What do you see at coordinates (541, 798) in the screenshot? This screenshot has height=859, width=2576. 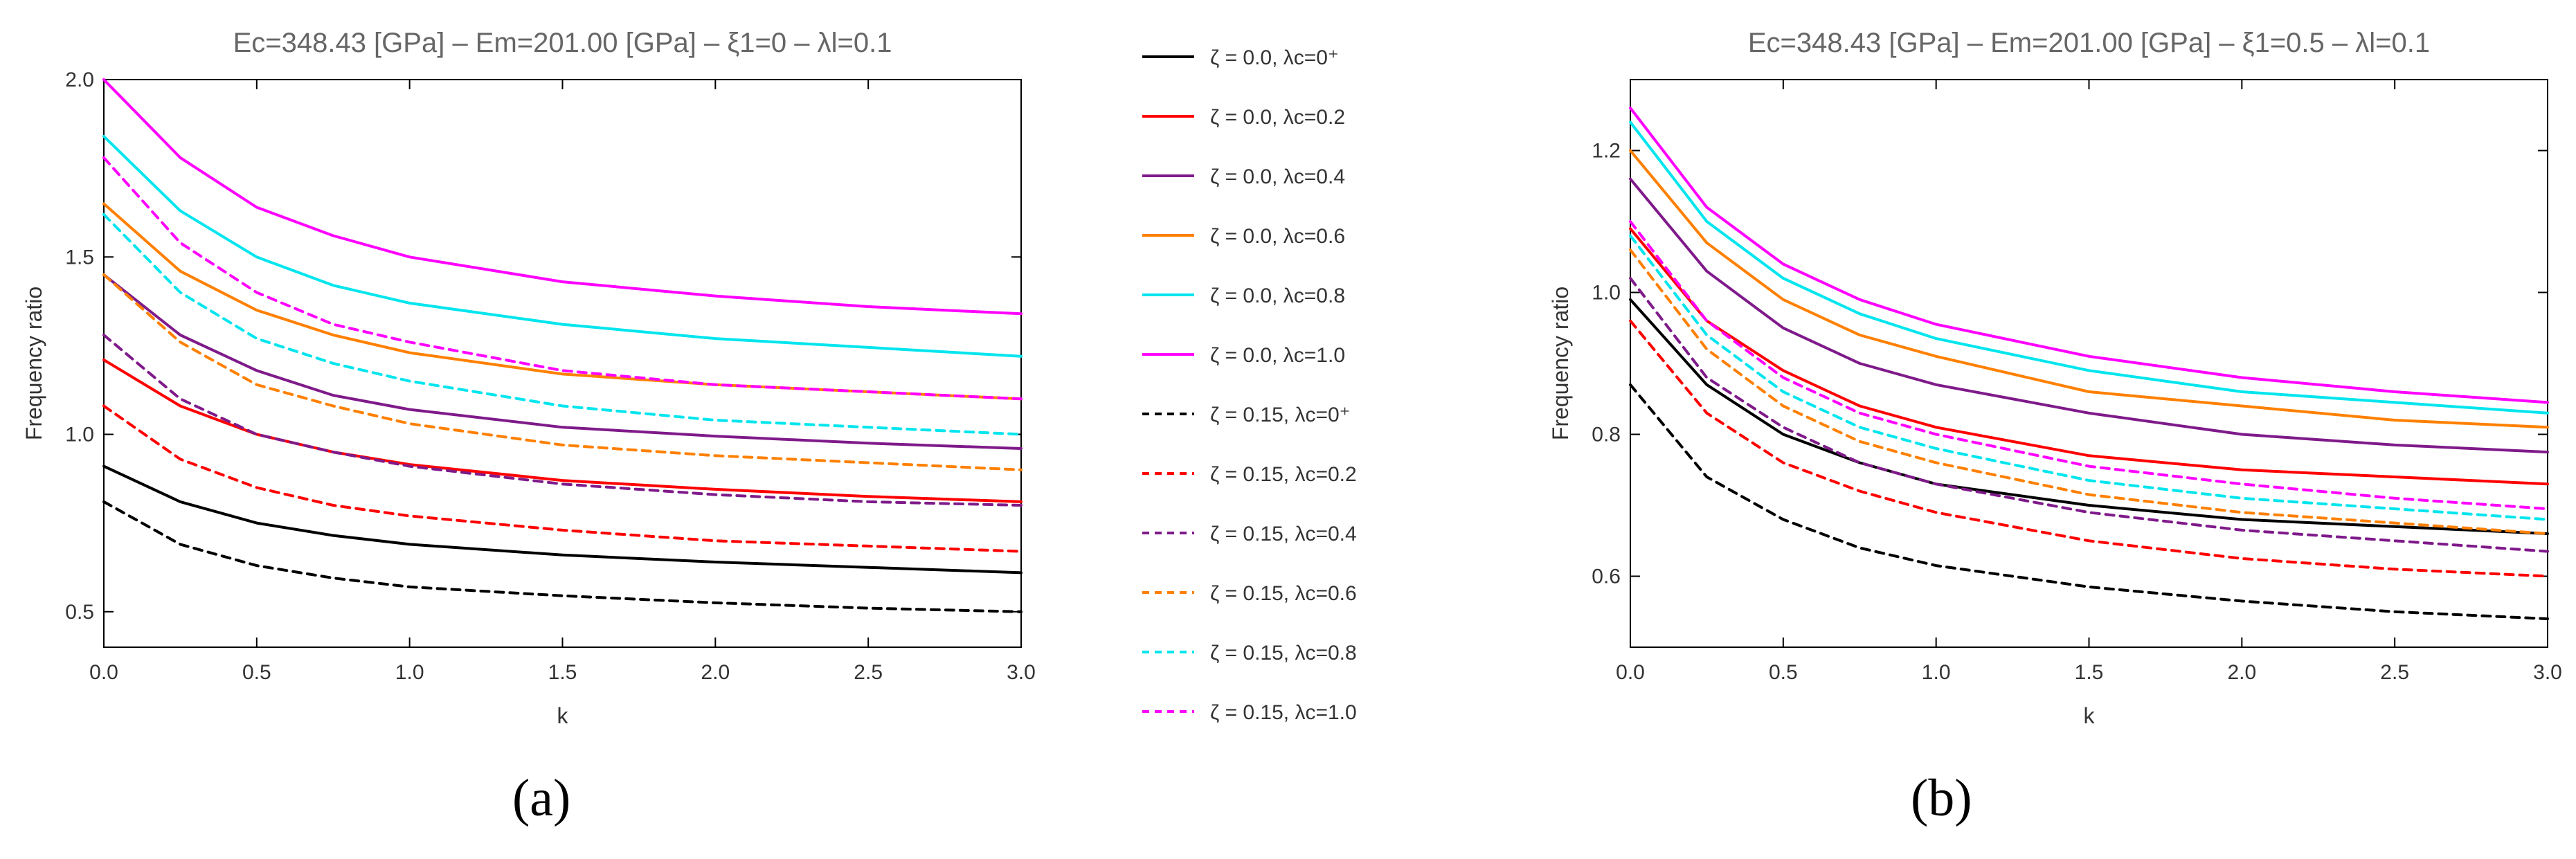 I see `panel-a-caption: (a)` at bounding box center [541, 798].